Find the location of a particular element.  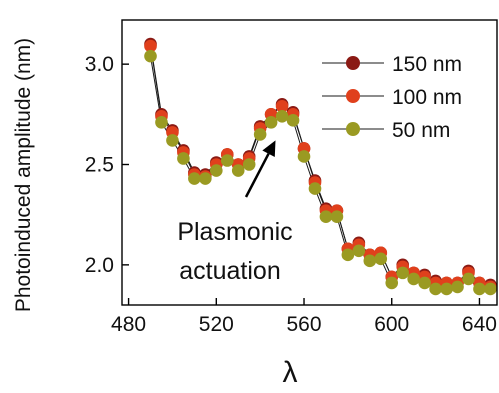

annotation-arrow is located at coordinates (257, 175).